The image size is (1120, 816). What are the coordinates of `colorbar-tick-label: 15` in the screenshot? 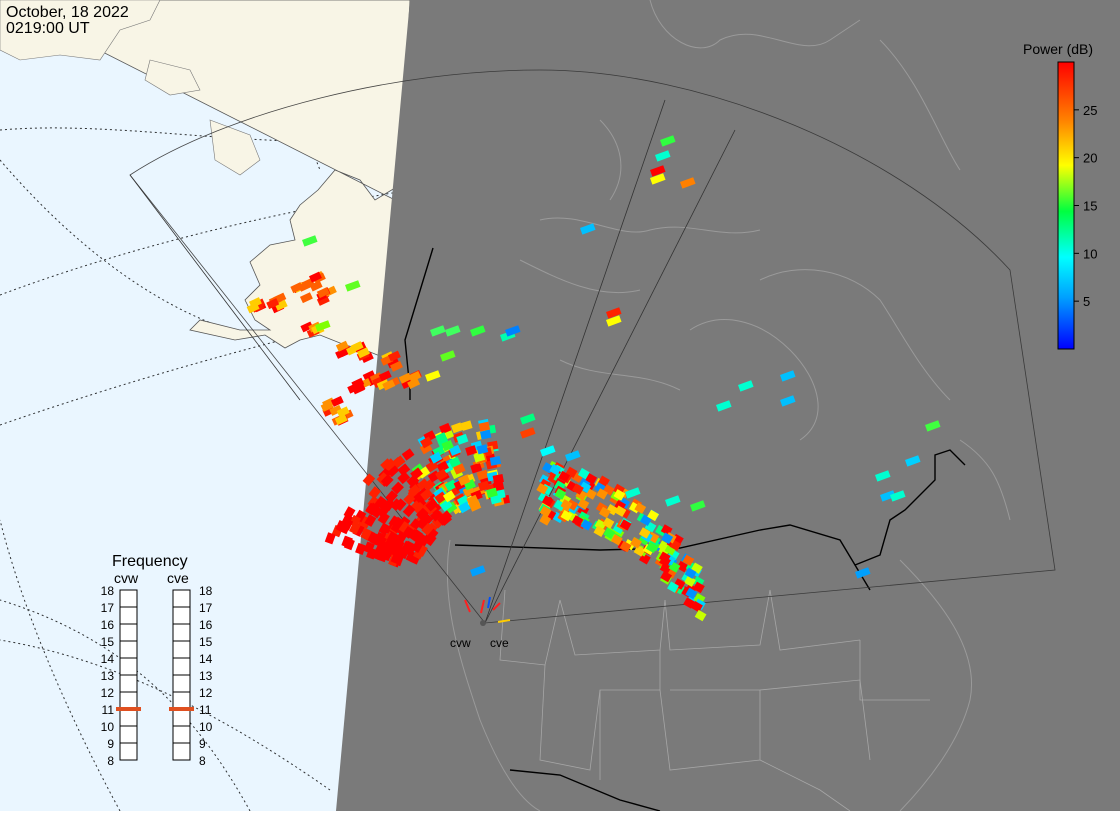 It's located at (1090, 206).